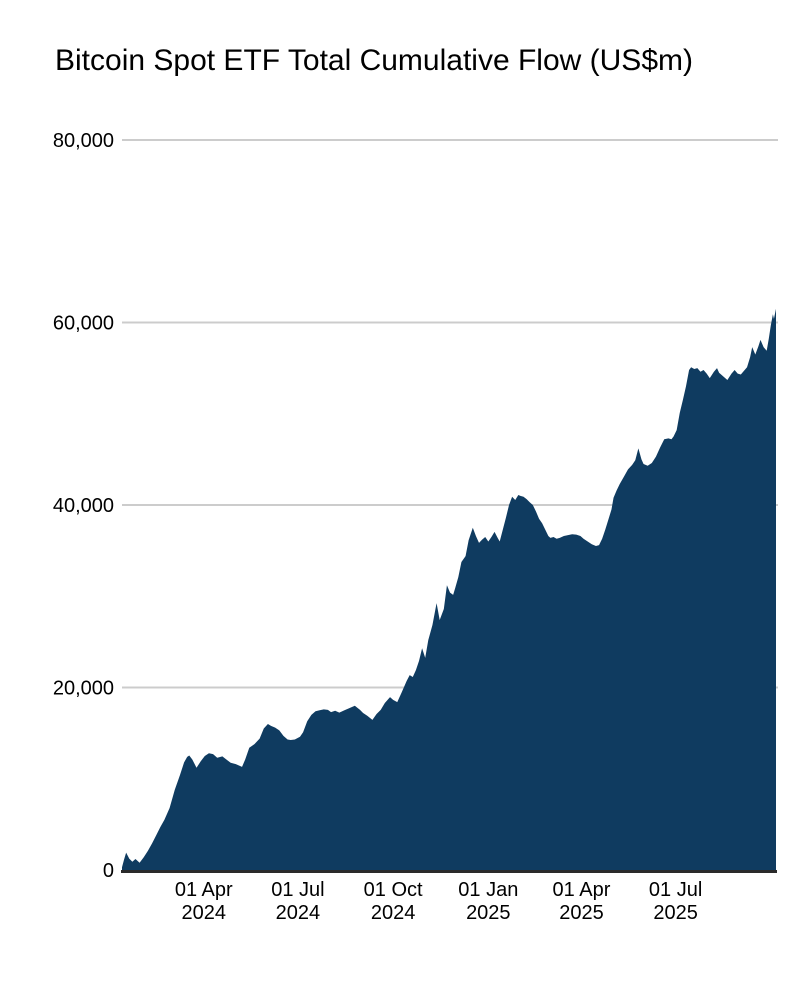 This screenshot has width=800, height=982. I want to click on y-axis-tick-label: 0, so click(108, 871).